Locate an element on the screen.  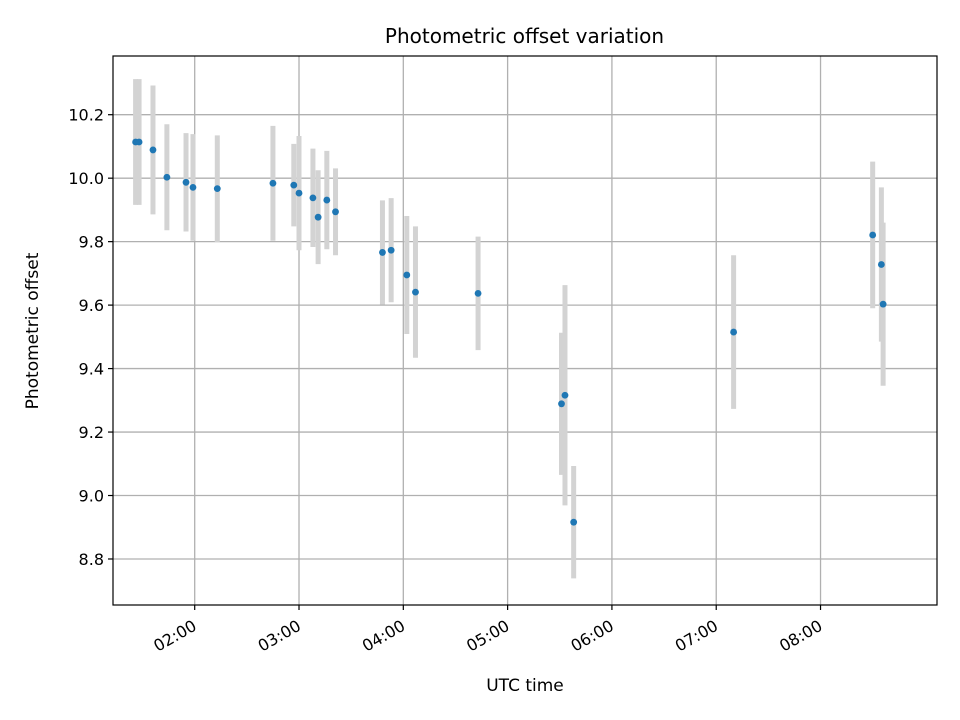
y-tick-label: 9.6 is located at coordinates (91, 305).